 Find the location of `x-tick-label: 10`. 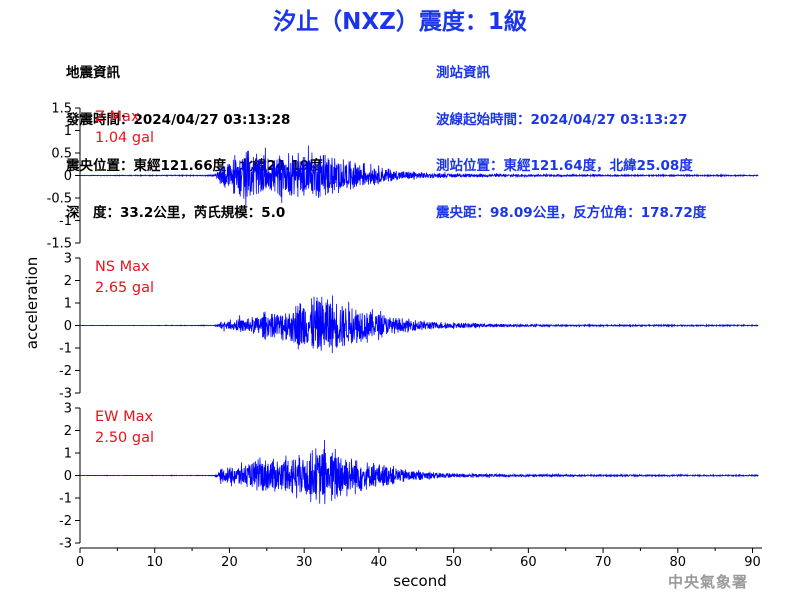

x-tick-label: 10 is located at coordinates (154, 562).